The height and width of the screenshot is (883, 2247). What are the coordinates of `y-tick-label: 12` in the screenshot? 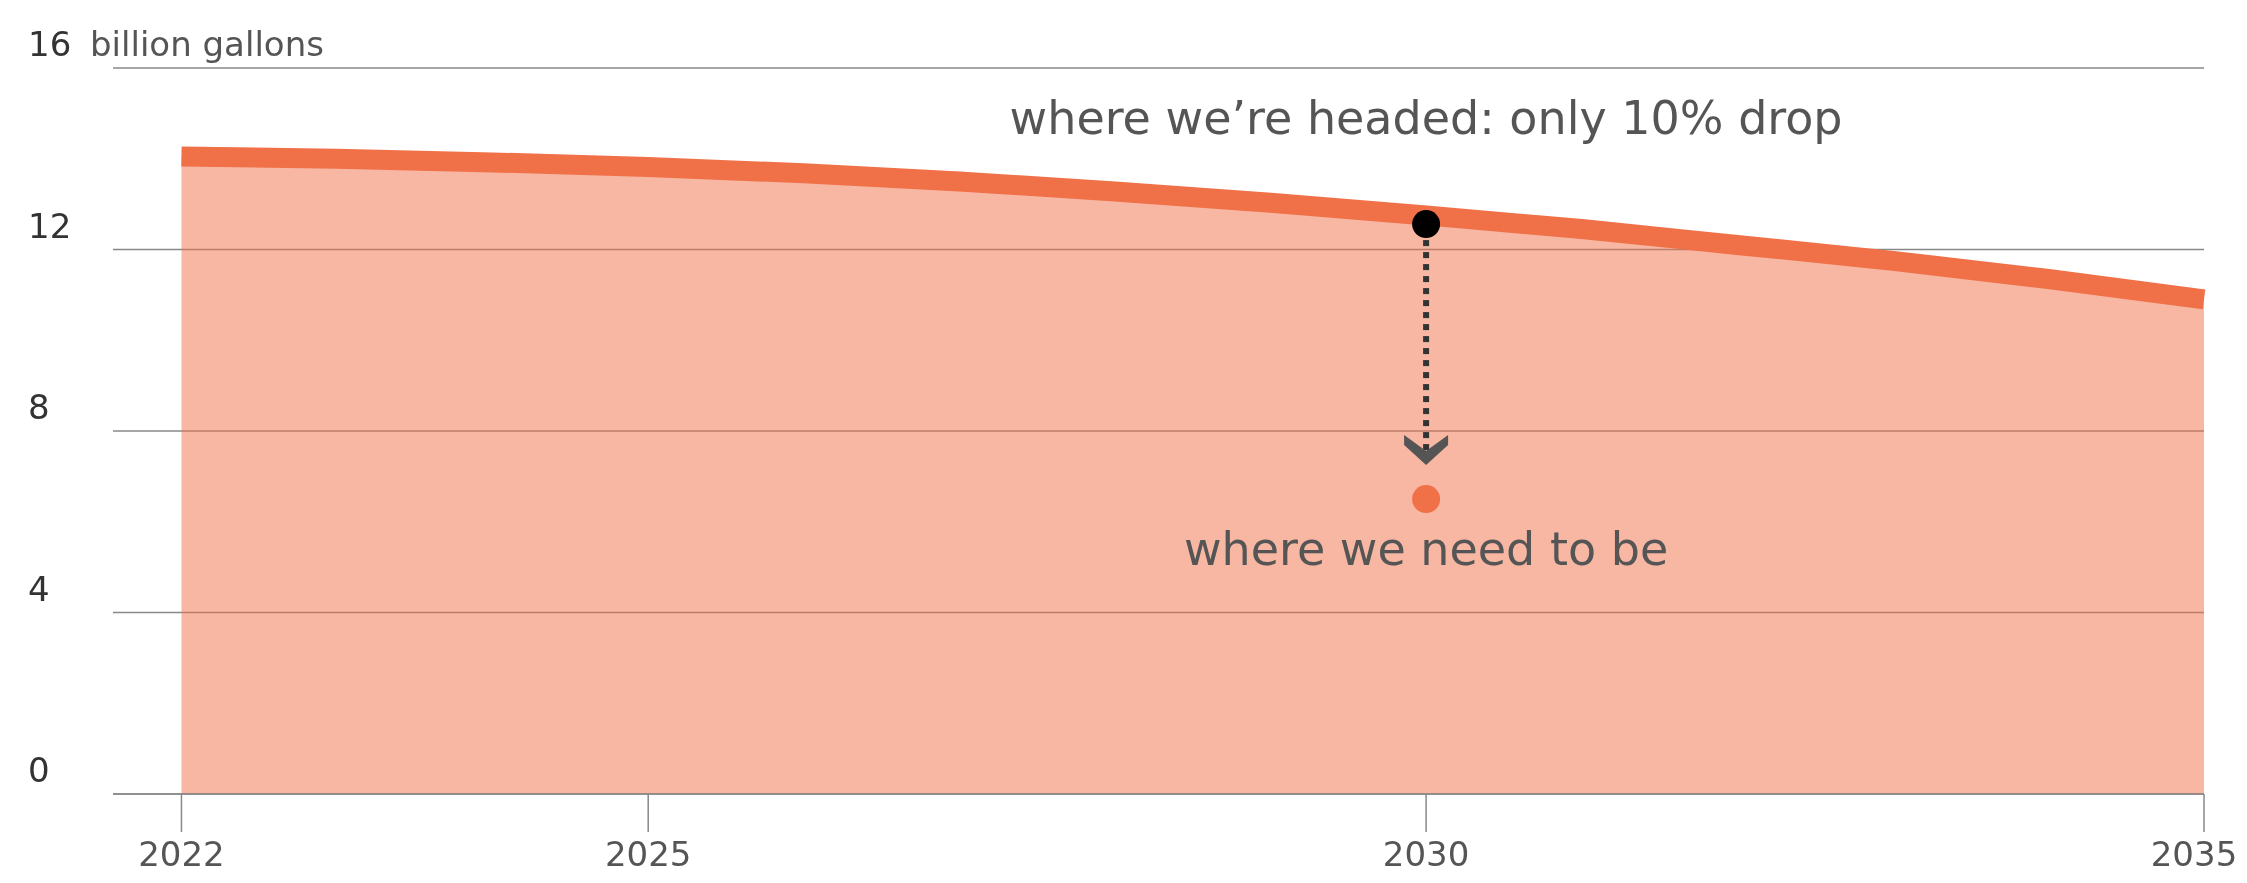 It's located at (50, 225).